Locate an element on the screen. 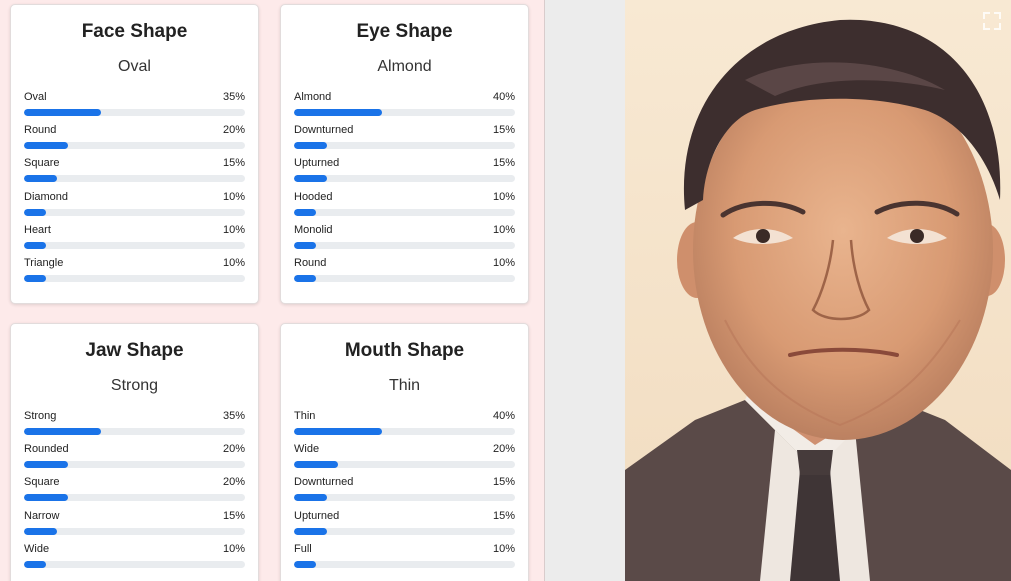  option-percent: 40% is located at coordinates (503, 97).